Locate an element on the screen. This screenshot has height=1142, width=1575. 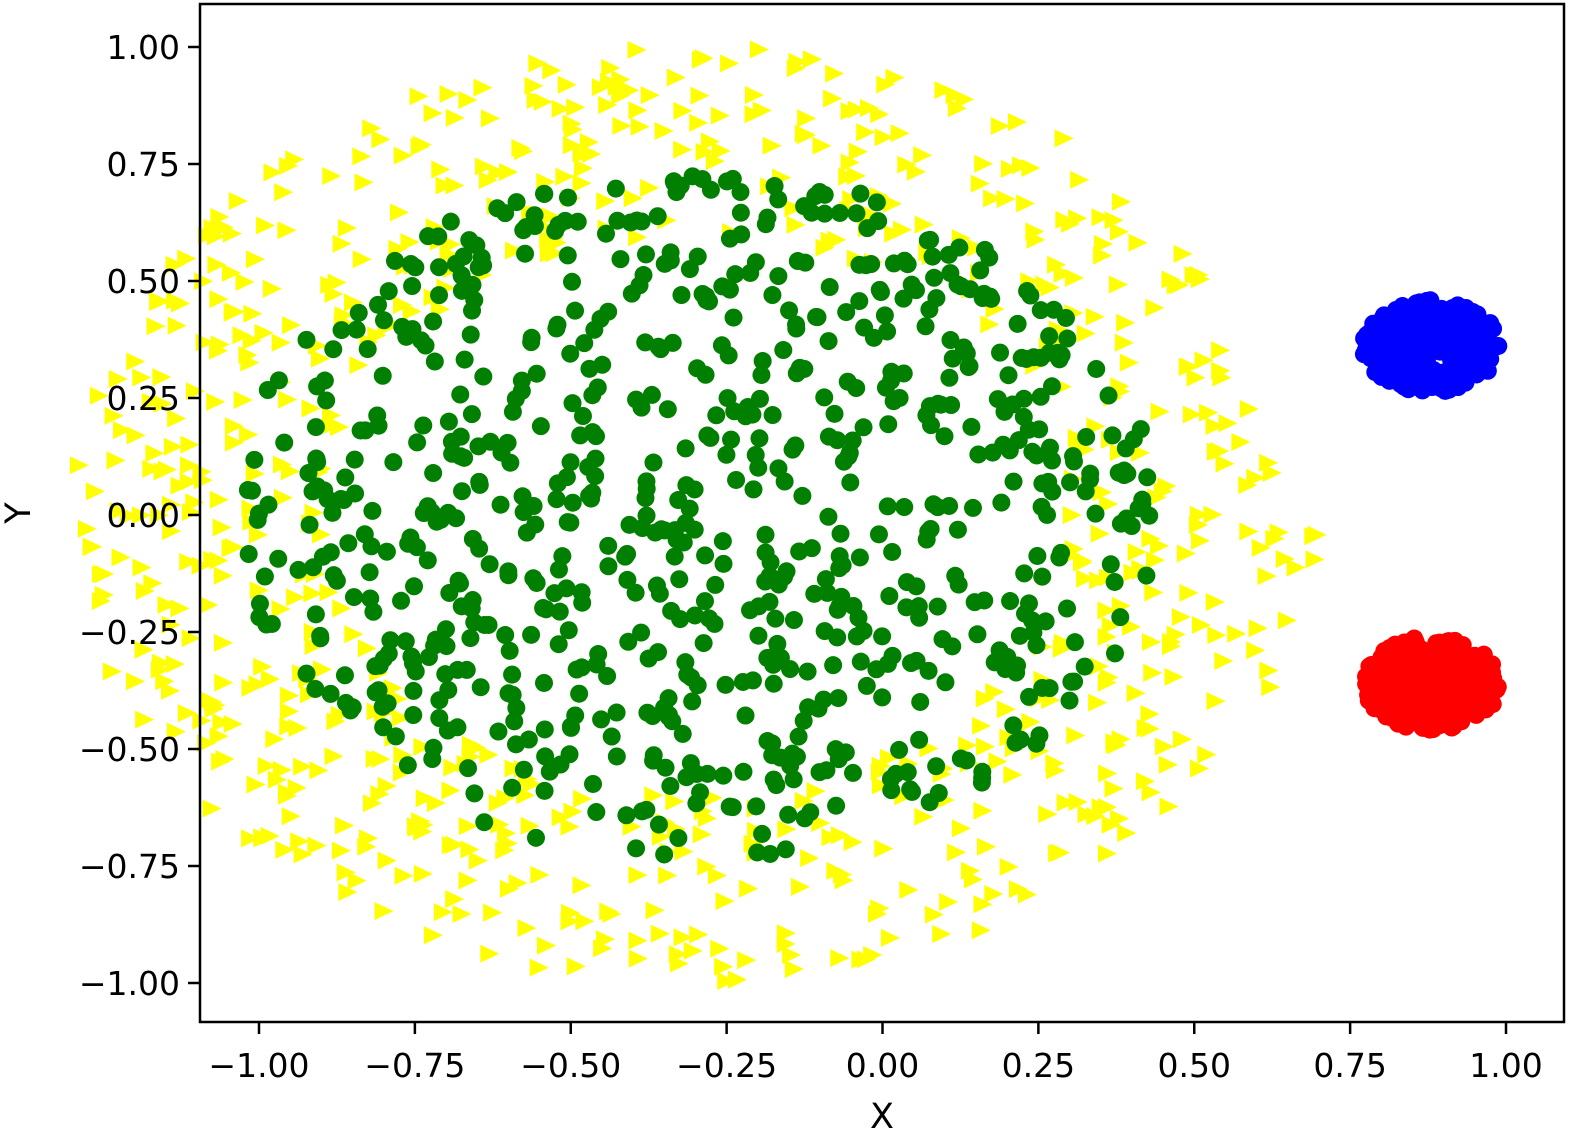
y-tick-label: 0.75 is located at coordinates (143, 164).